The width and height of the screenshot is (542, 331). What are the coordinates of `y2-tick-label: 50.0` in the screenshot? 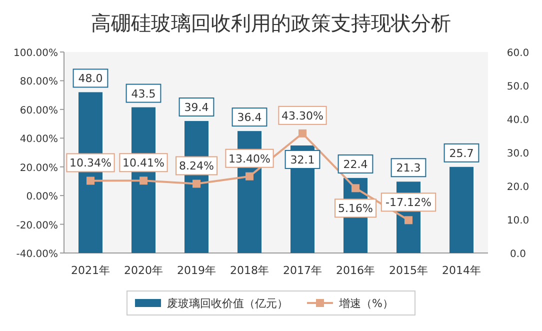 It's located at (518, 87).